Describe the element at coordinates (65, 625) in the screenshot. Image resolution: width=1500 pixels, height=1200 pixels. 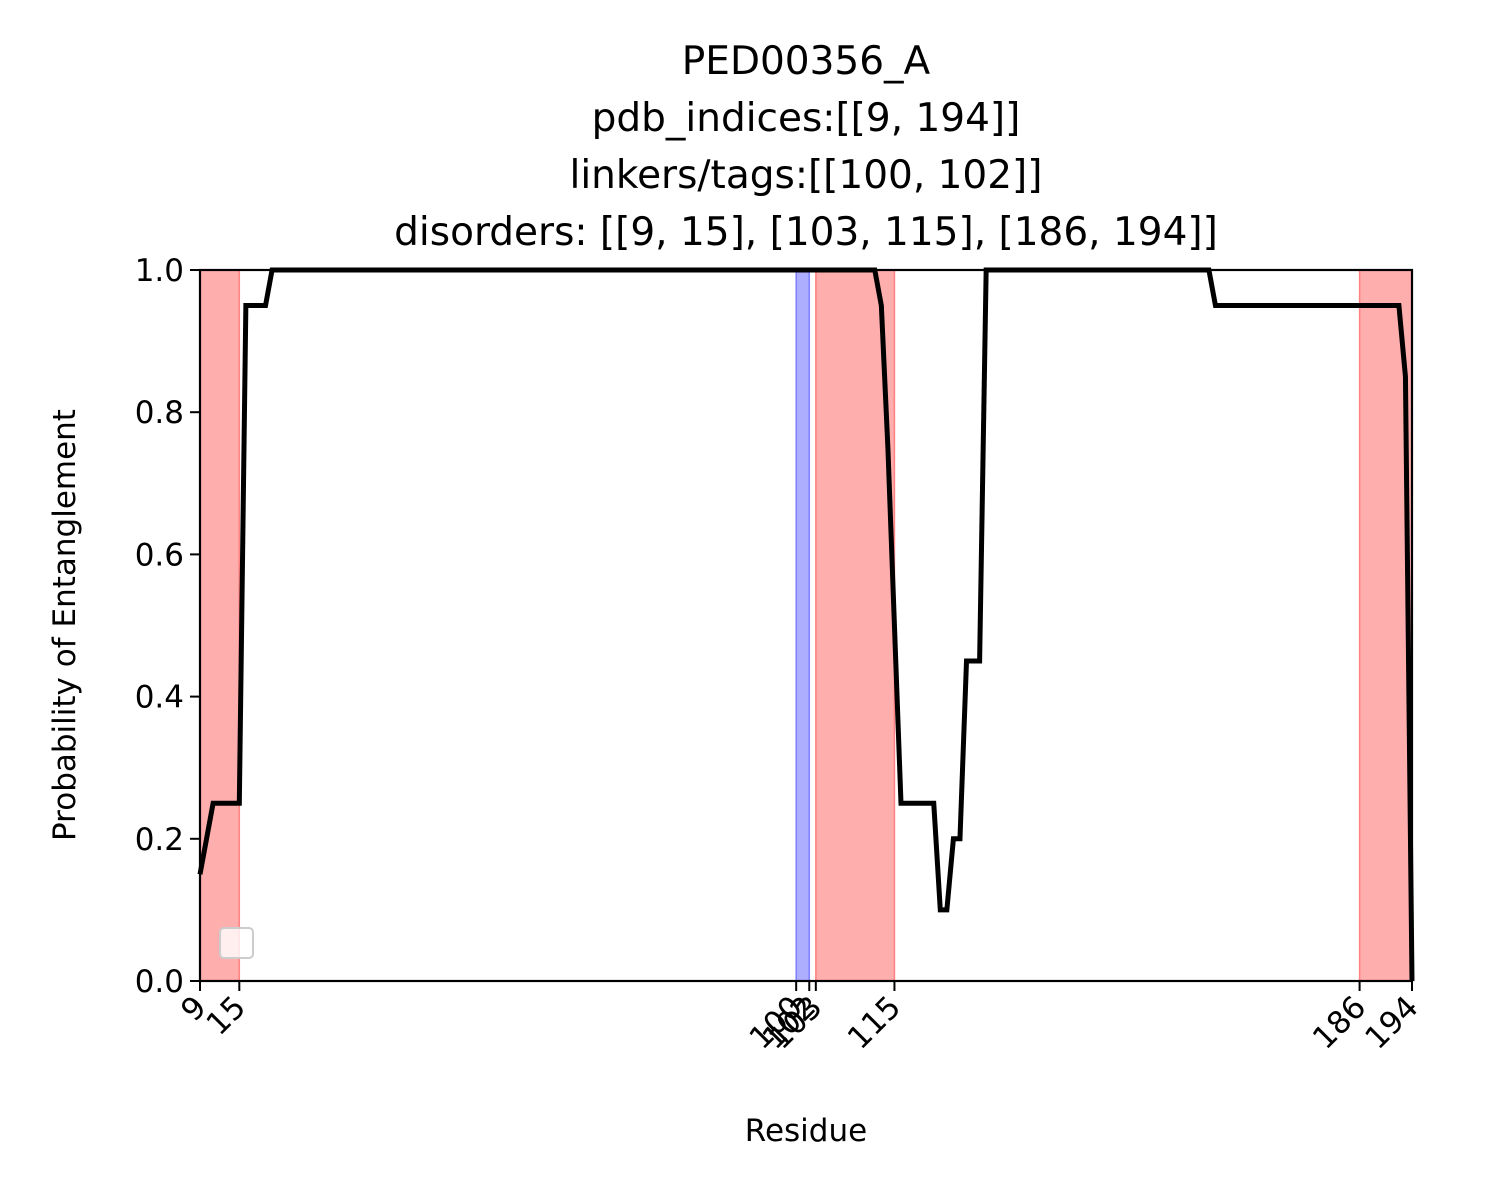
I see `y-axis-label: Probability of Entanglement` at that location.